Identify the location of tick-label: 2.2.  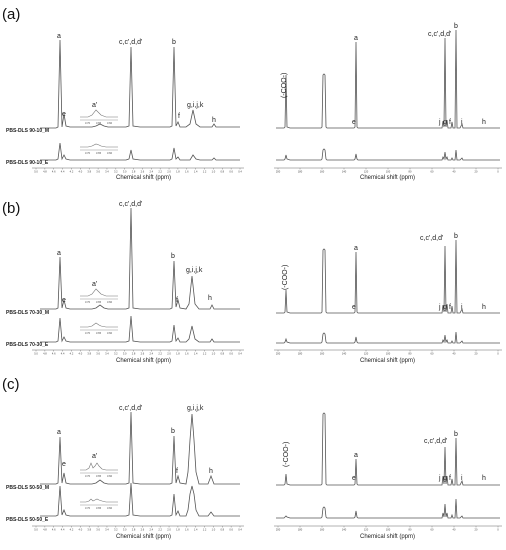
(160, 354).